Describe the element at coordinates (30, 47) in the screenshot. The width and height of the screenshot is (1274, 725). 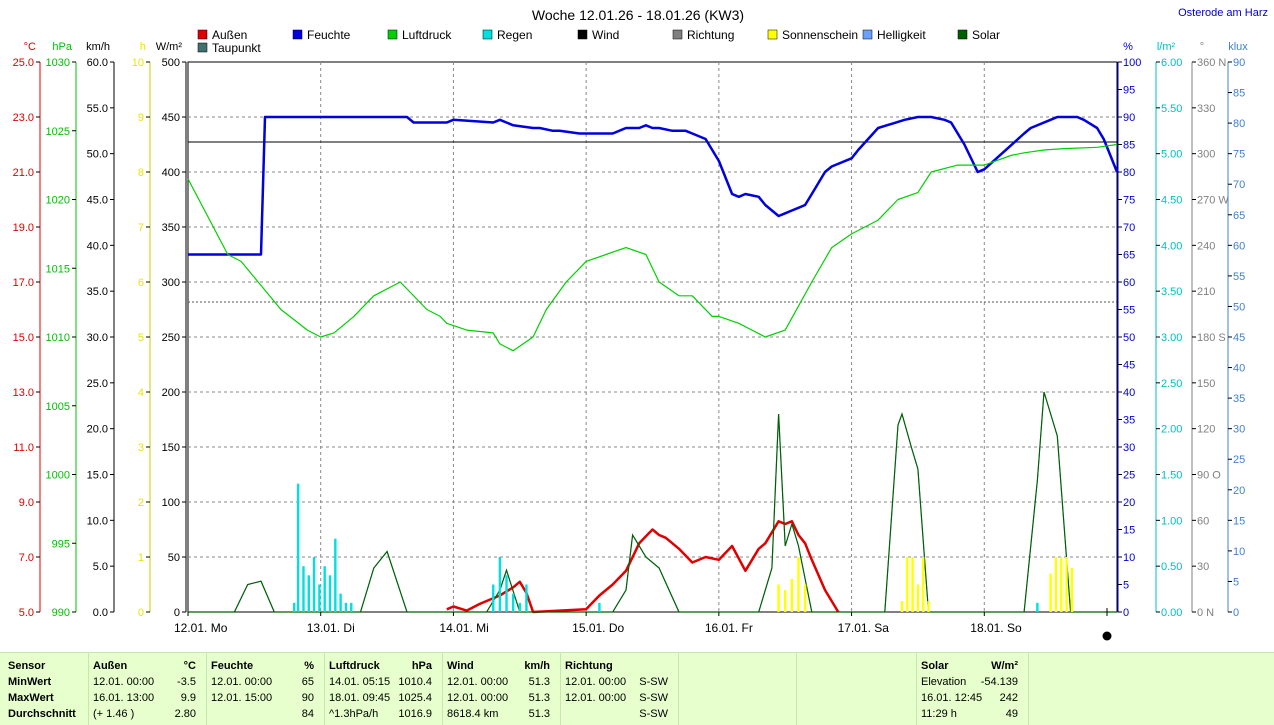
I see `left-axis-unit: °C` at that location.